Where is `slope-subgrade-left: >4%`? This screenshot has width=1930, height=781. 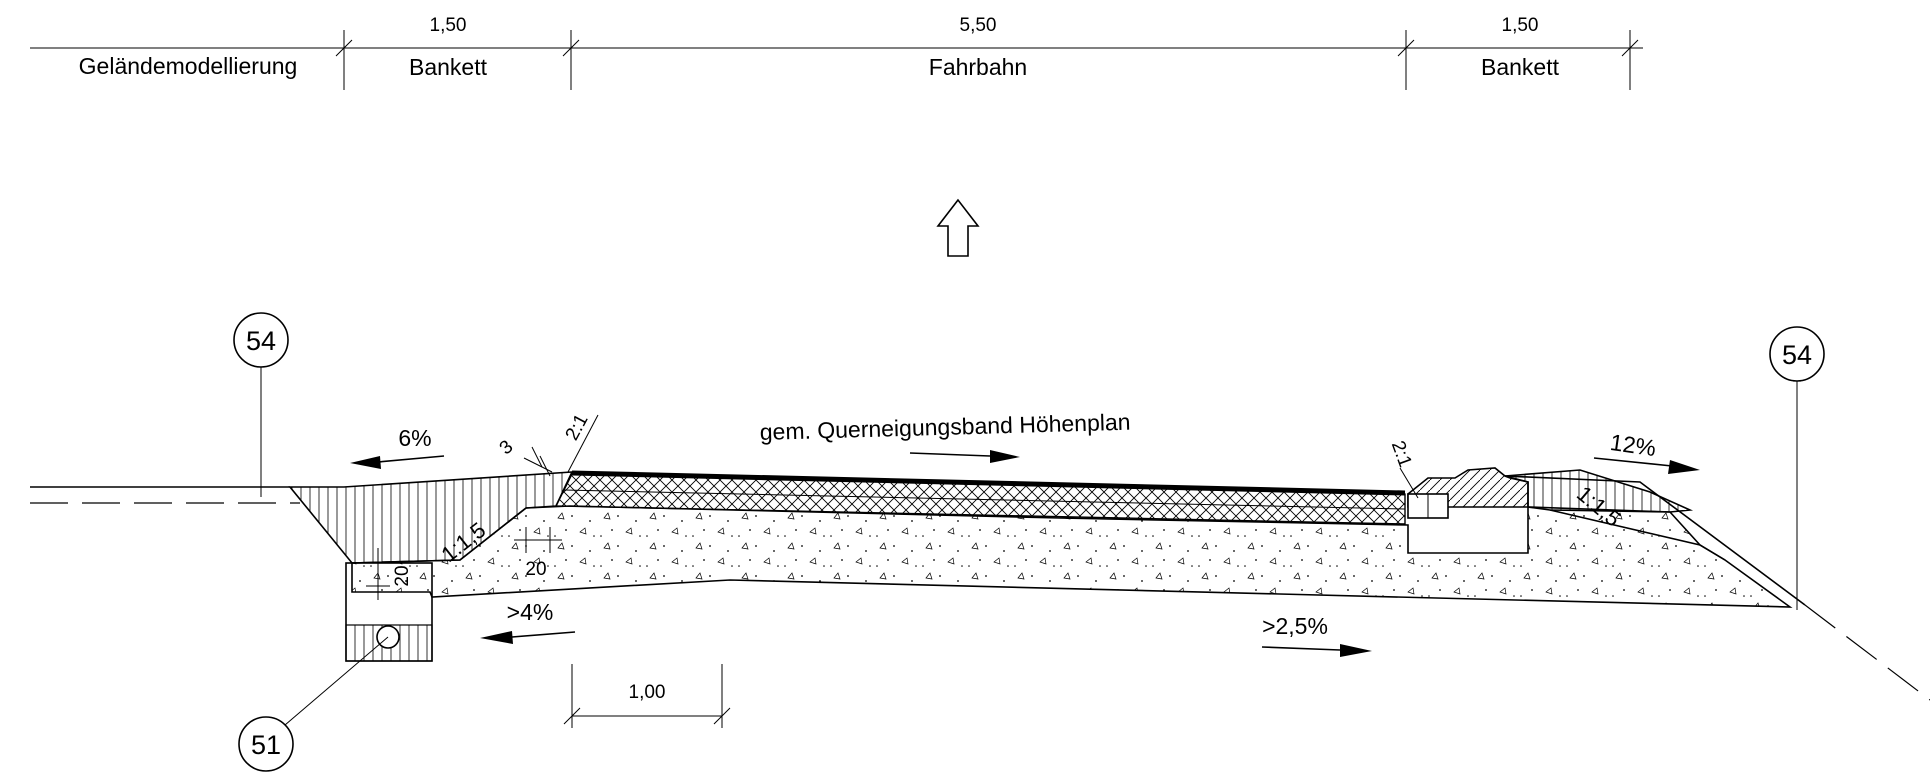 slope-subgrade-left: >4% is located at coordinates (530, 612).